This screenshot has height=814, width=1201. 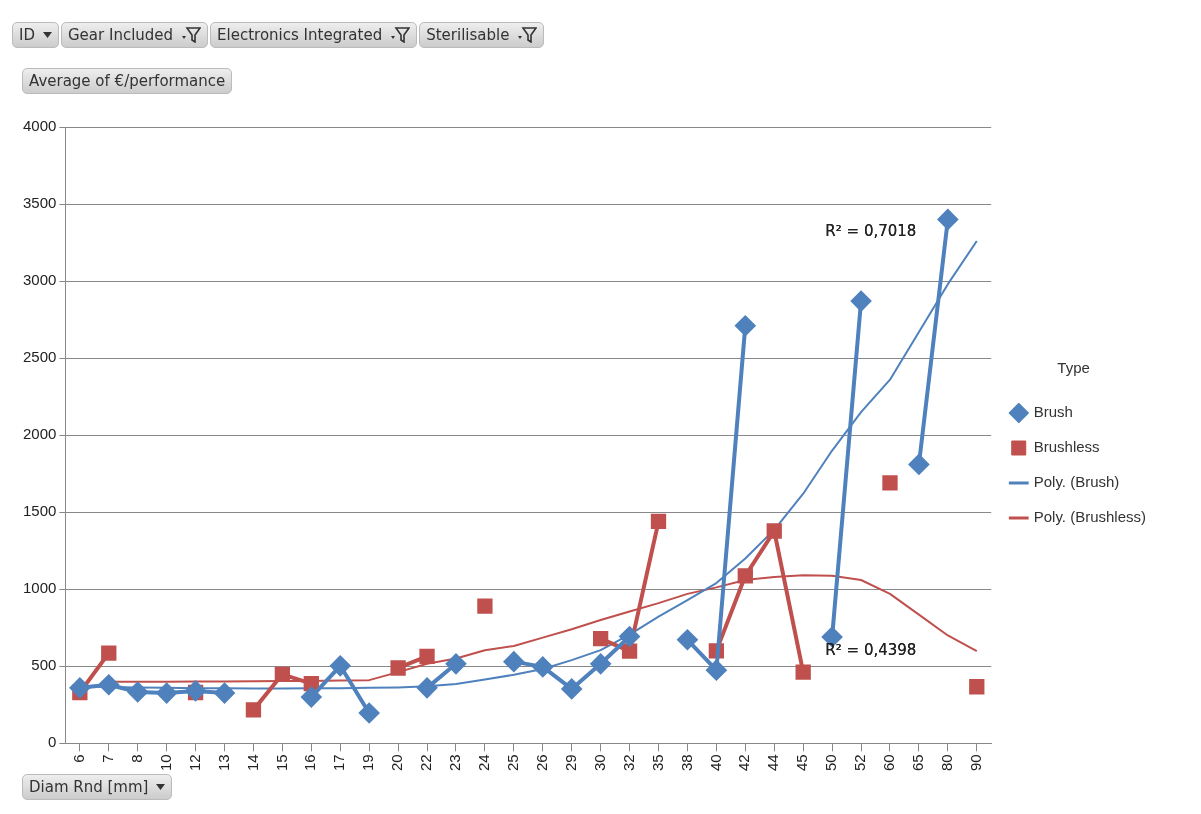 I want to click on x-tick-label: 26, so click(x=541, y=762).